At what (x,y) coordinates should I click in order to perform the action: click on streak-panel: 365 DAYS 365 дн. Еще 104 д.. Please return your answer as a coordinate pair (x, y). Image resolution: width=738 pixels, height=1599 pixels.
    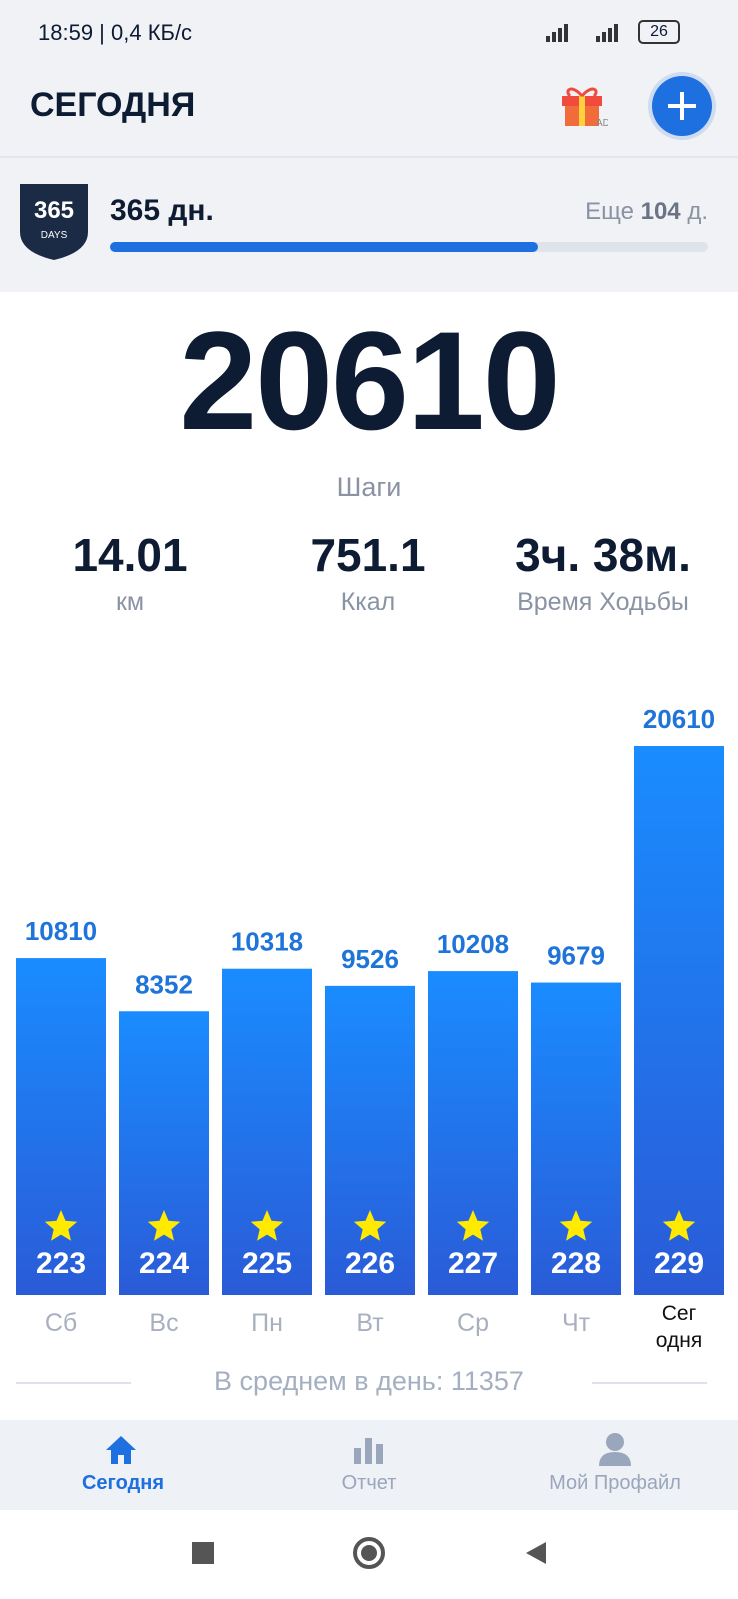
    Looking at the image, I should click on (369, 225).